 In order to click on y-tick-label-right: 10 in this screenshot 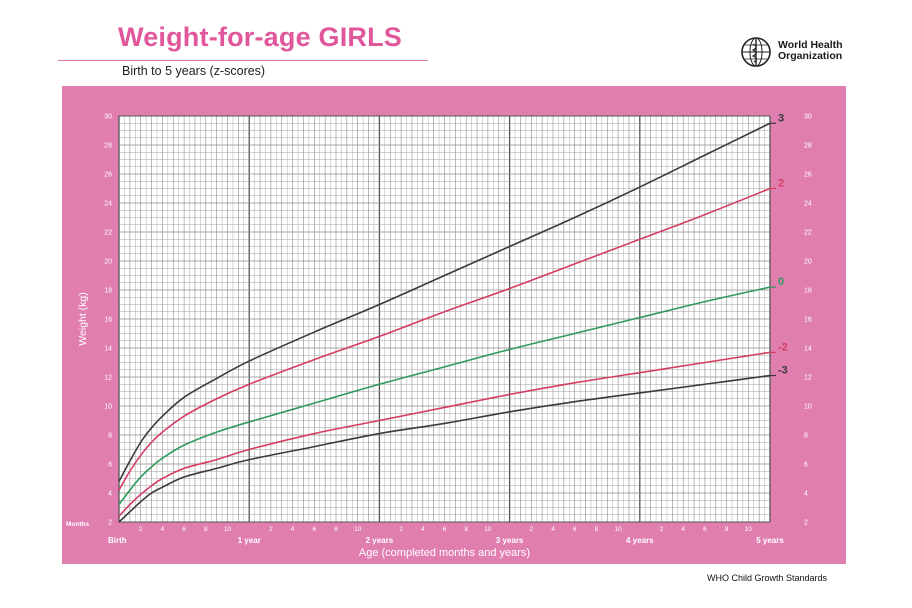, I will do `click(808, 407)`.